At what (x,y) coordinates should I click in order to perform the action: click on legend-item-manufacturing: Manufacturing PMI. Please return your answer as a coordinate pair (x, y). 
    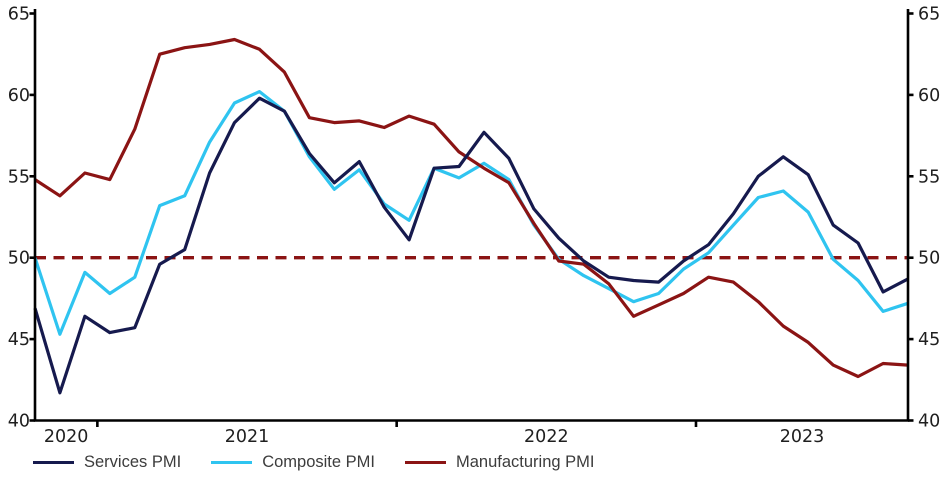
    Looking at the image, I should click on (499, 462).